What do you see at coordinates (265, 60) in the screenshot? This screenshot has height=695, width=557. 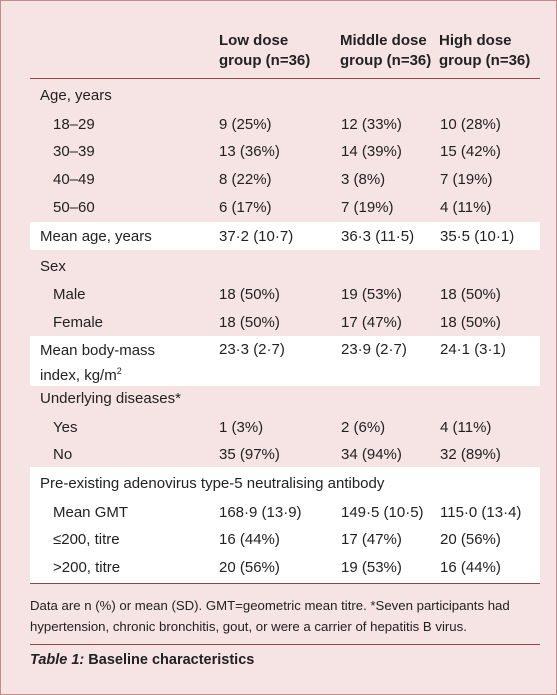 I see `header-low-line2: group (n=36)` at bounding box center [265, 60].